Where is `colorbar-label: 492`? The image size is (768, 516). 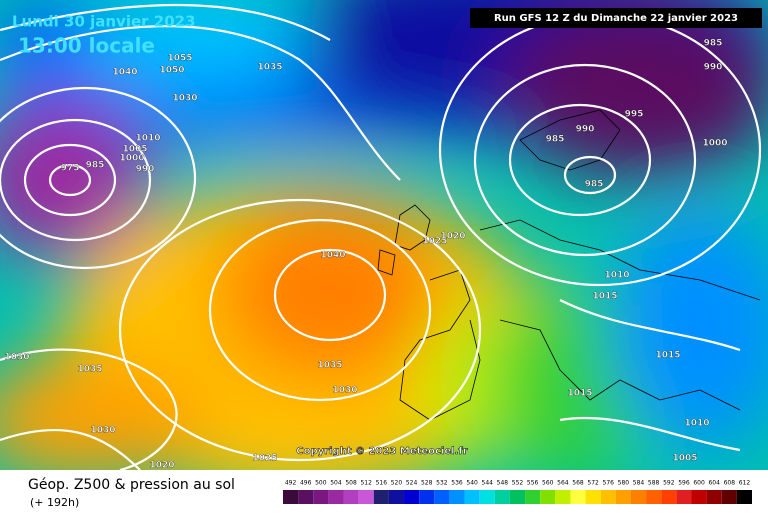 colorbar-label: 492 is located at coordinates (291, 483).